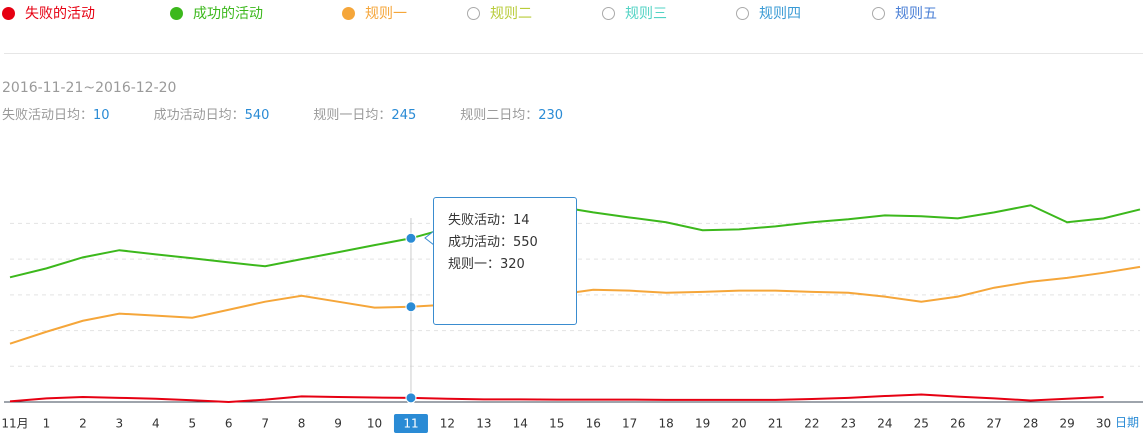 Image resolution: width=1143 pixels, height=436 pixels. I want to click on x-tick-label: 21, so click(775, 424).